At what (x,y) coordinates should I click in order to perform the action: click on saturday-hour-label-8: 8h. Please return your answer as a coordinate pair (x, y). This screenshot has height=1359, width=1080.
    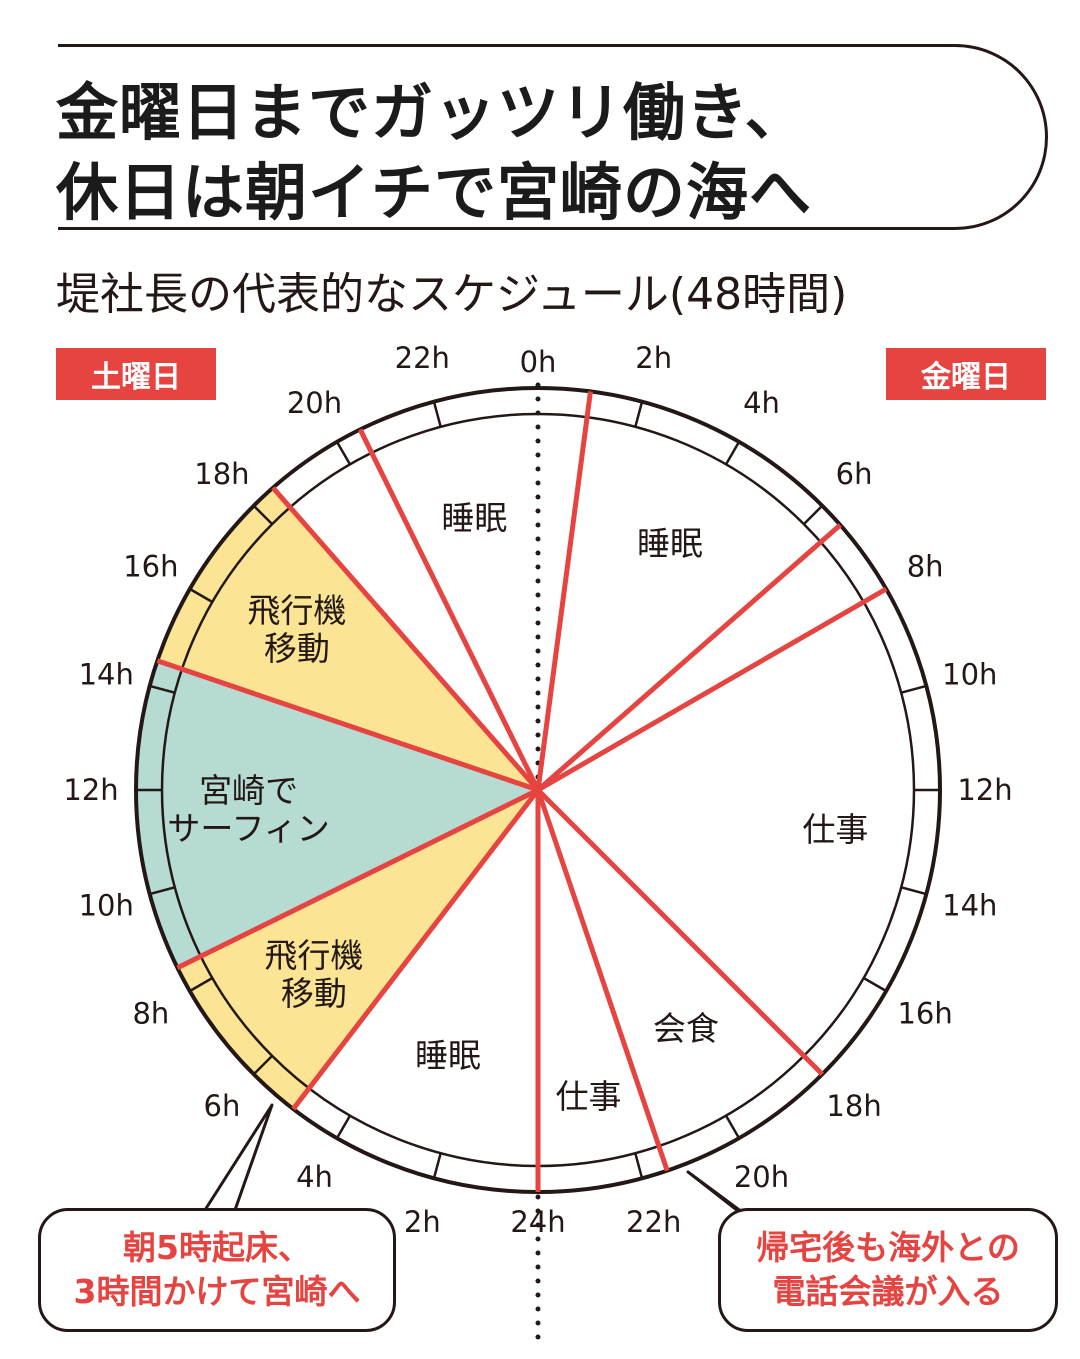
    Looking at the image, I should click on (150, 1014).